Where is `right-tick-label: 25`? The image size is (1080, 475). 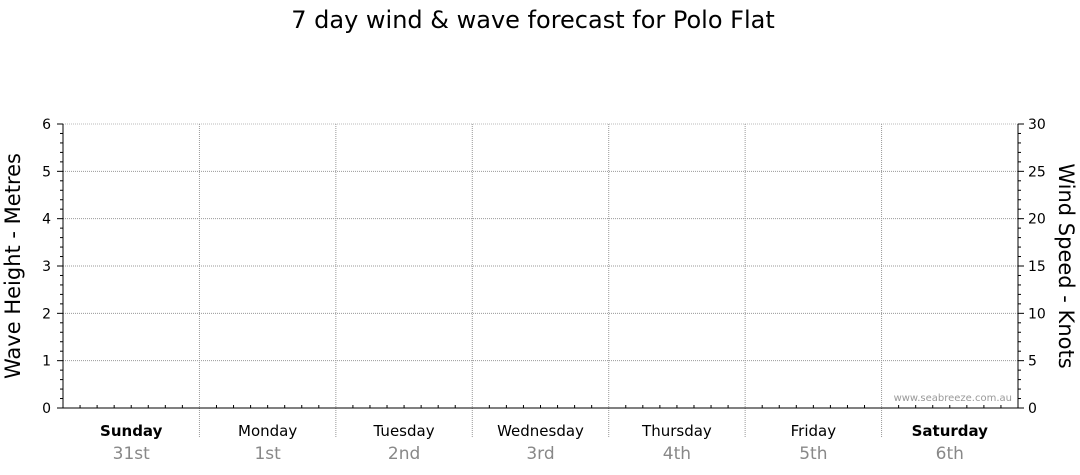
right-tick-label: 25 is located at coordinates (1037, 172).